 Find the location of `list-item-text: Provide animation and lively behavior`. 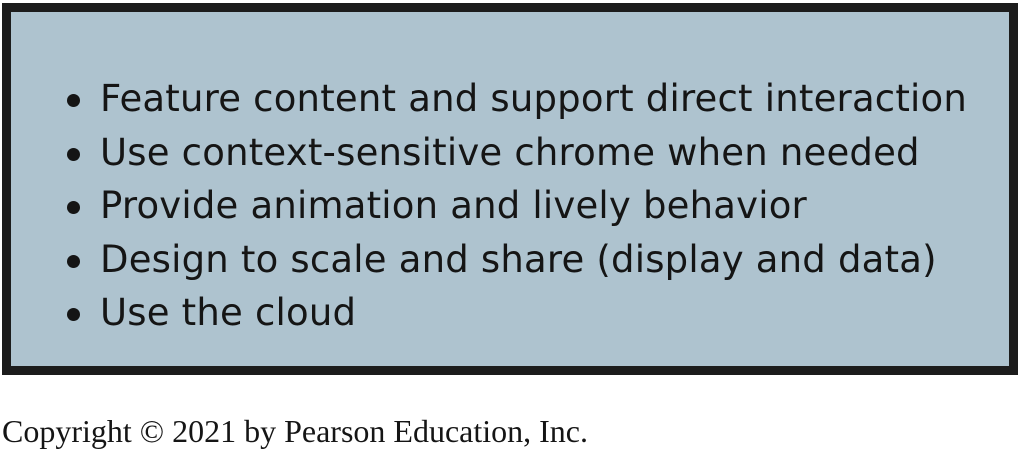

list-item-text: Provide animation and lively behavior is located at coordinates (453, 206).